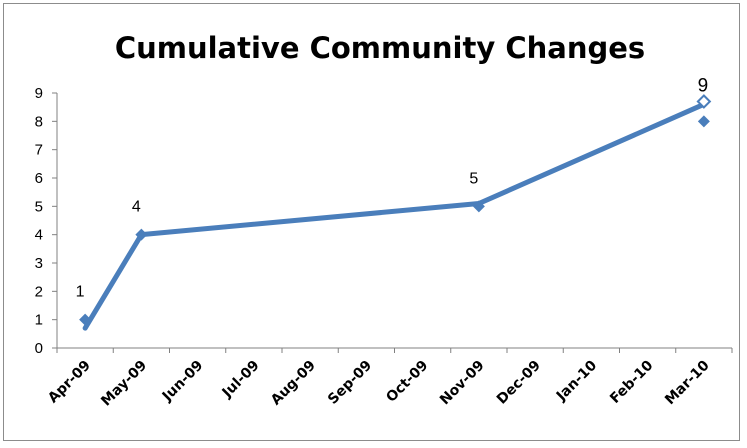 The width and height of the screenshot is (747, 448). What do you see at coordinates (407, 382) in the screenshot?
I see `x-tick-label: Oct-09` at bounding box center [407, 382].